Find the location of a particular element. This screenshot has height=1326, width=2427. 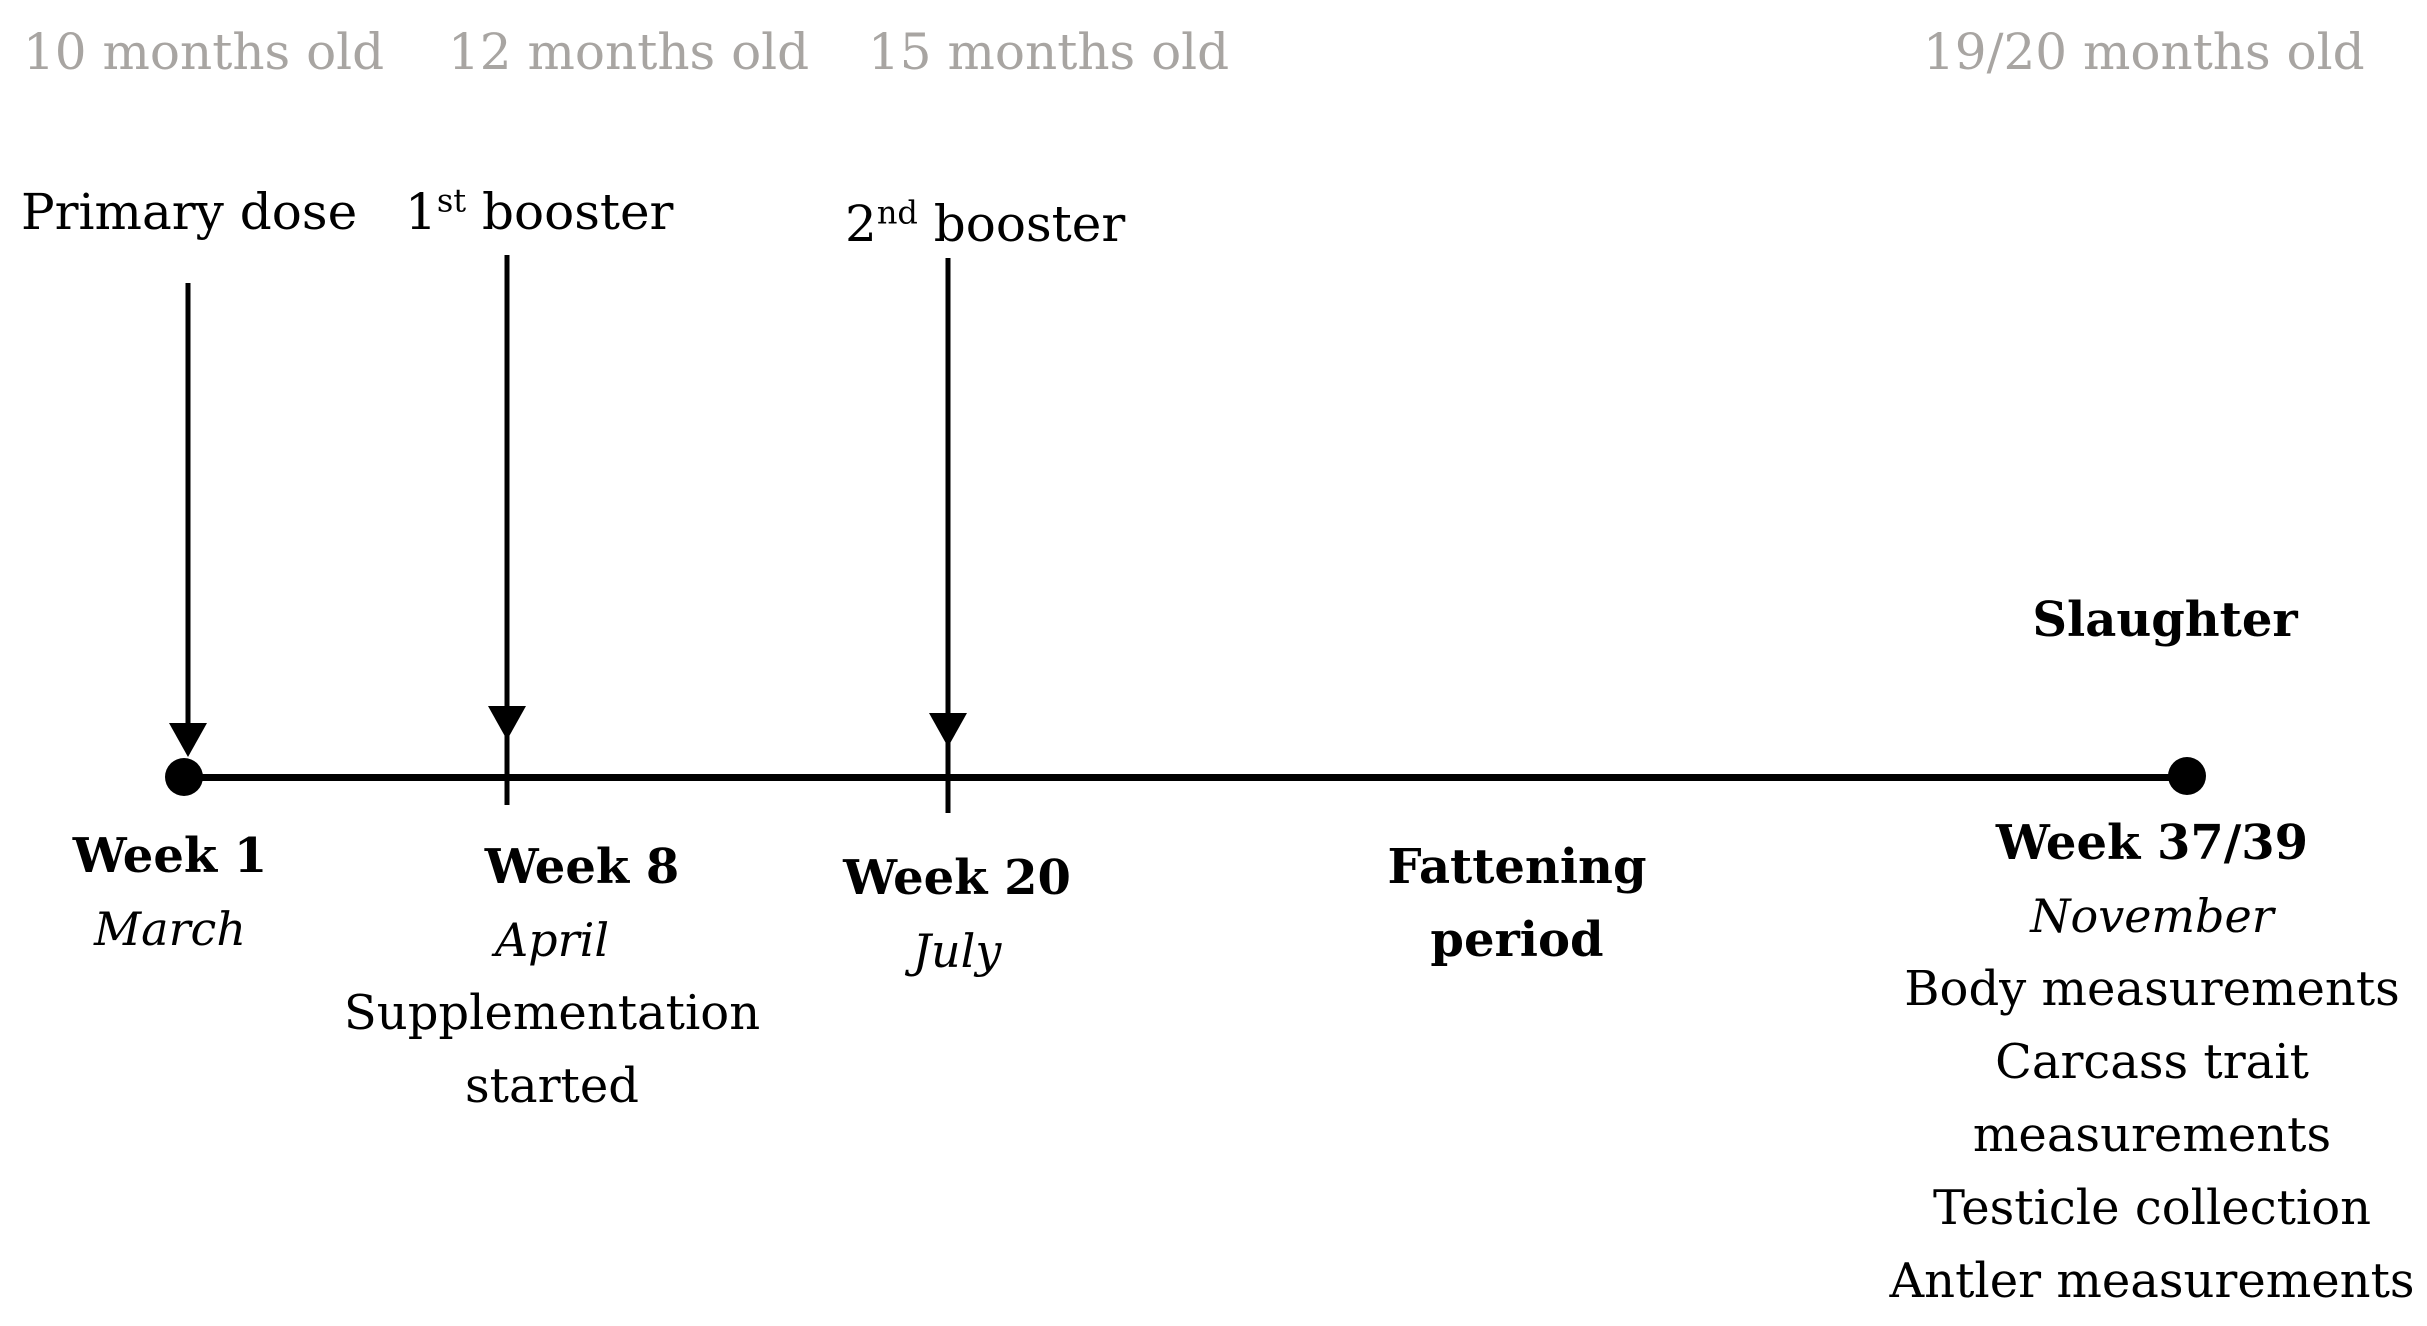

primary-dose-arrowhead-icon is located at coordinates (188, 740).